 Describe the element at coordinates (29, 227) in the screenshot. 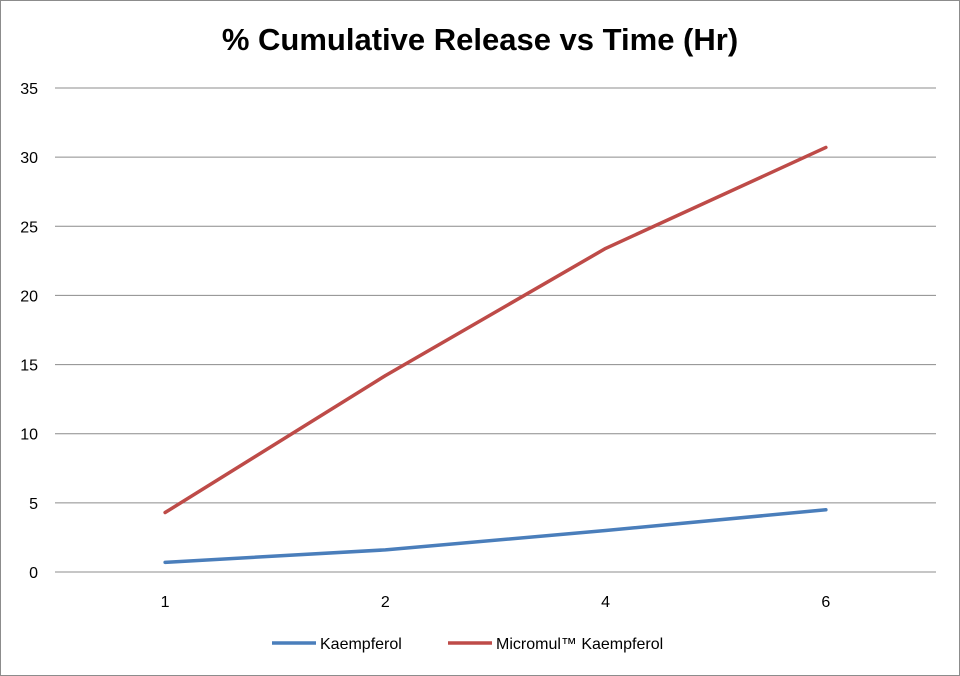

I see `y-tick-label: 25` at that location.